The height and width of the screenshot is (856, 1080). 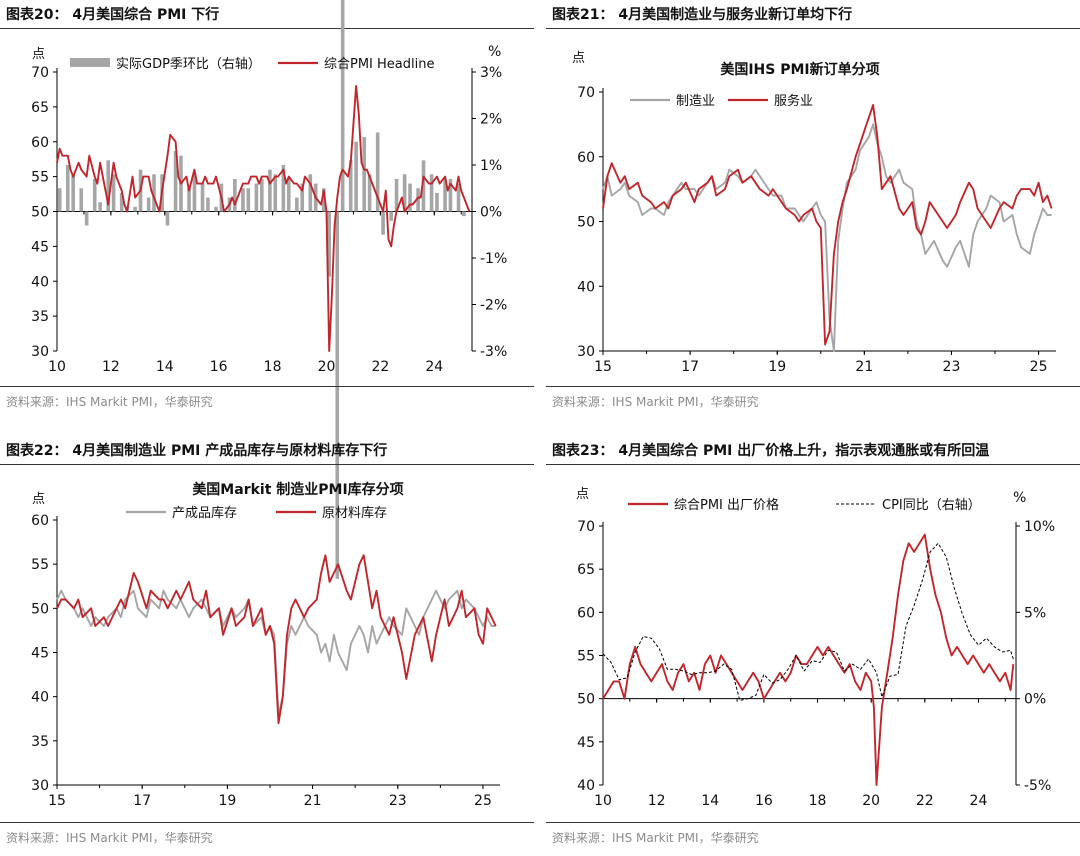 I want to click on x-tick-label: 25, so click(x=483, y=801).